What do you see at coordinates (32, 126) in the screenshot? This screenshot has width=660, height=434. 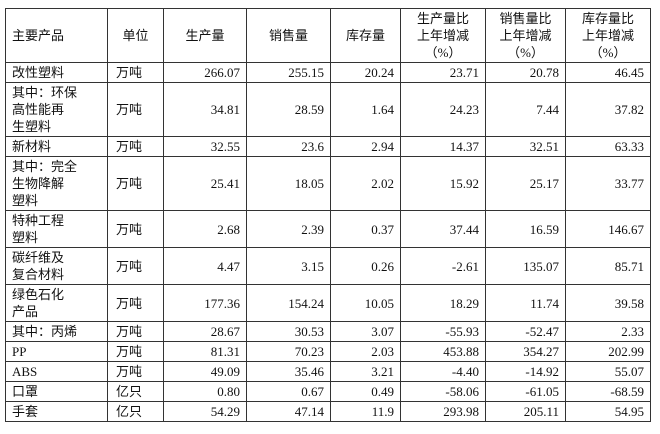 I see `cell-line: 生塑料` at bounding box center [32, 126].